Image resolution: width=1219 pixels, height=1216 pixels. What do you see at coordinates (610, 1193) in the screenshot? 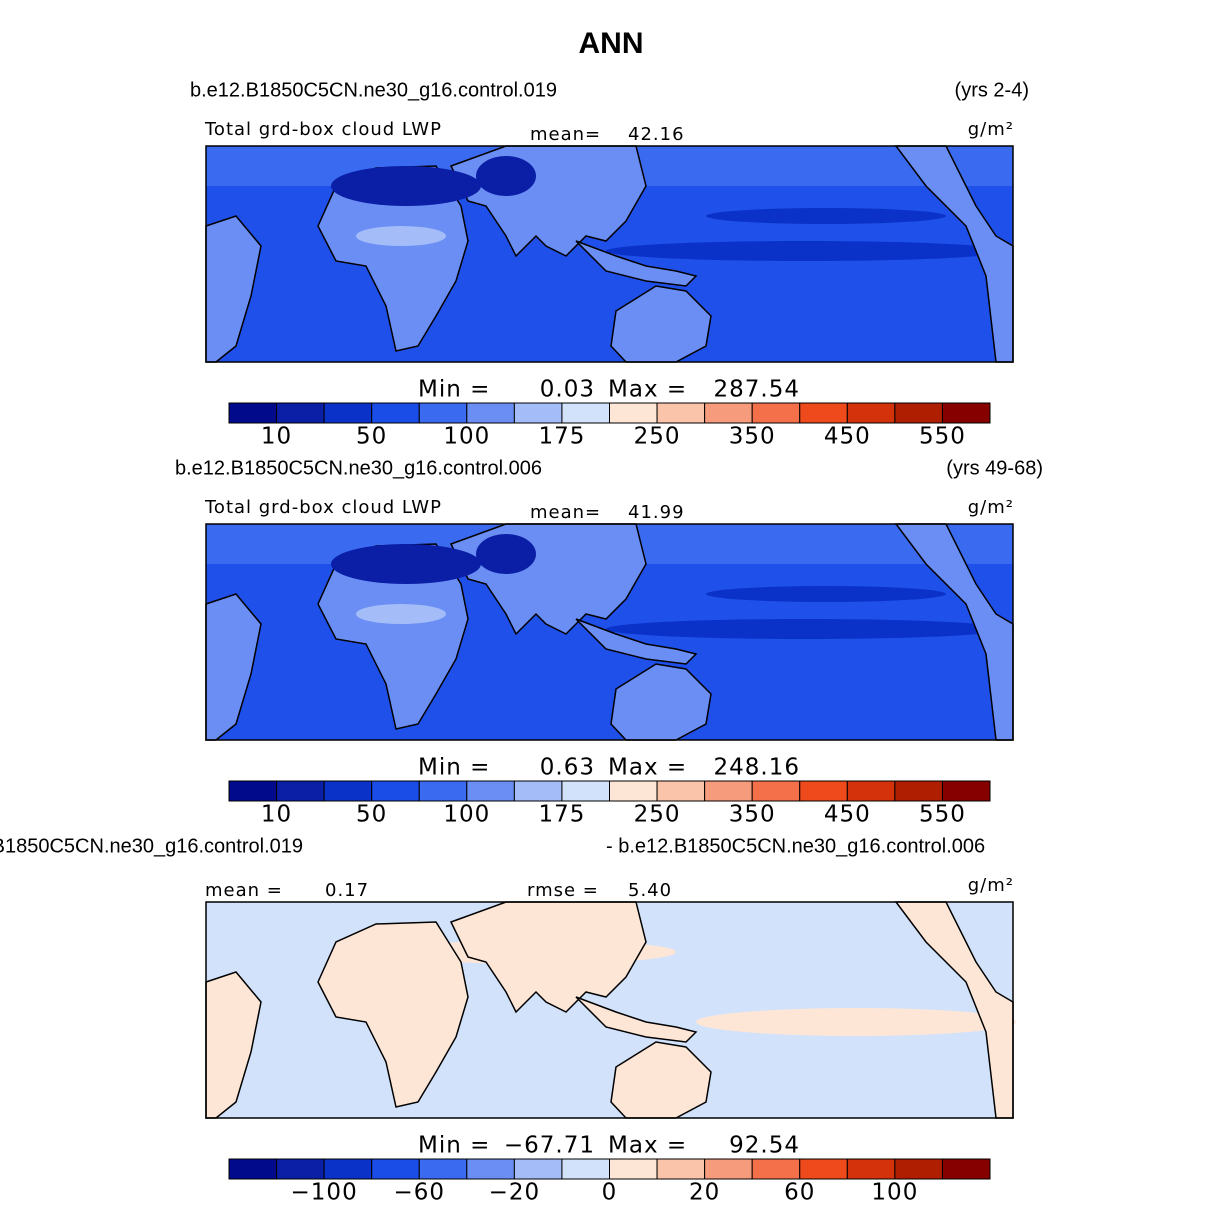
I see `colorbar-label: 0` at bounding box center [610, 1193].